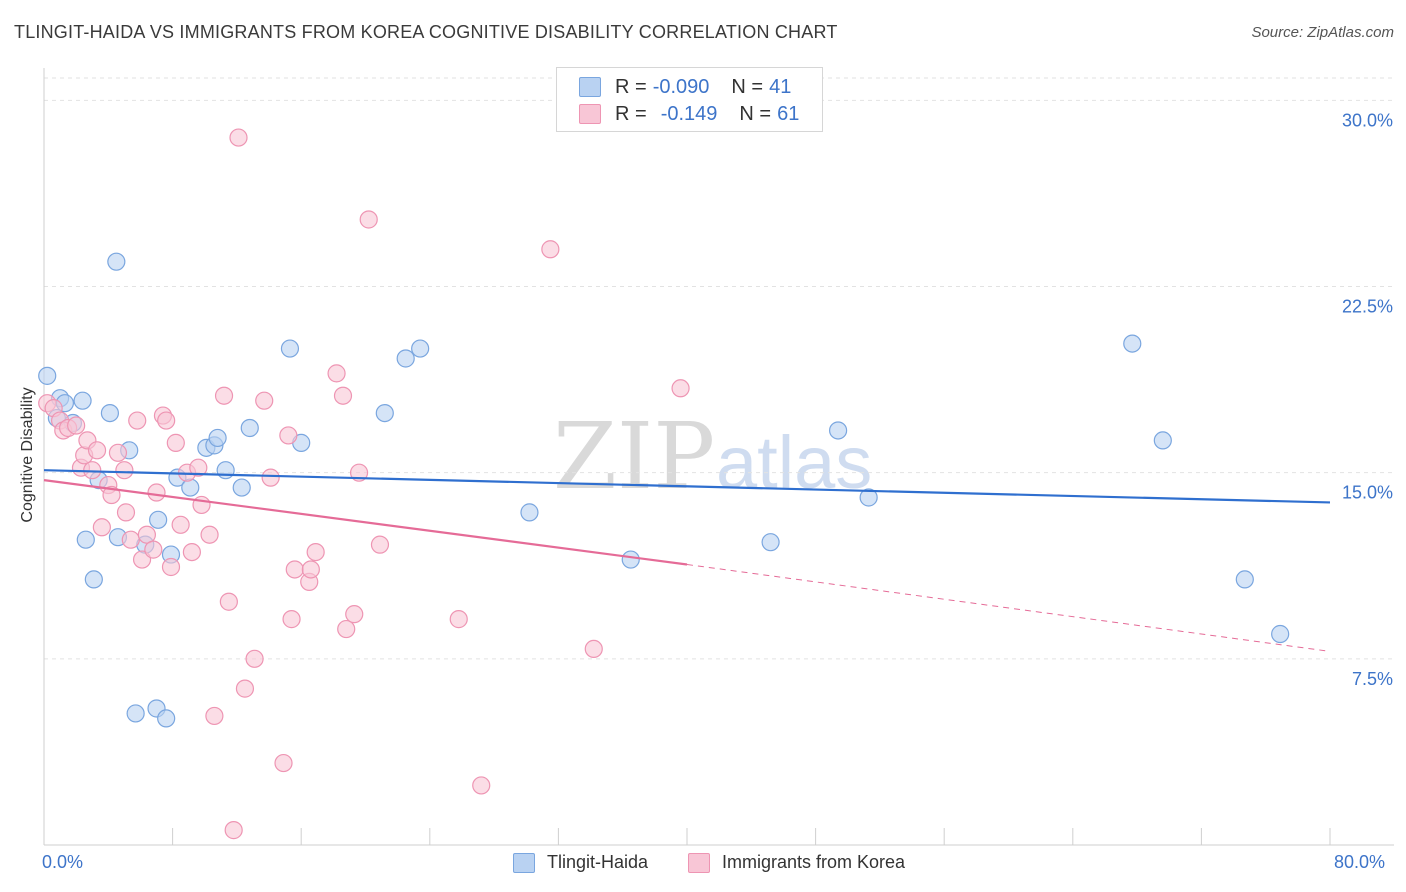  Describe the element at coordinates (63, 862) in the screenshot. I see `x-tick-min: 0.0%` at that location.